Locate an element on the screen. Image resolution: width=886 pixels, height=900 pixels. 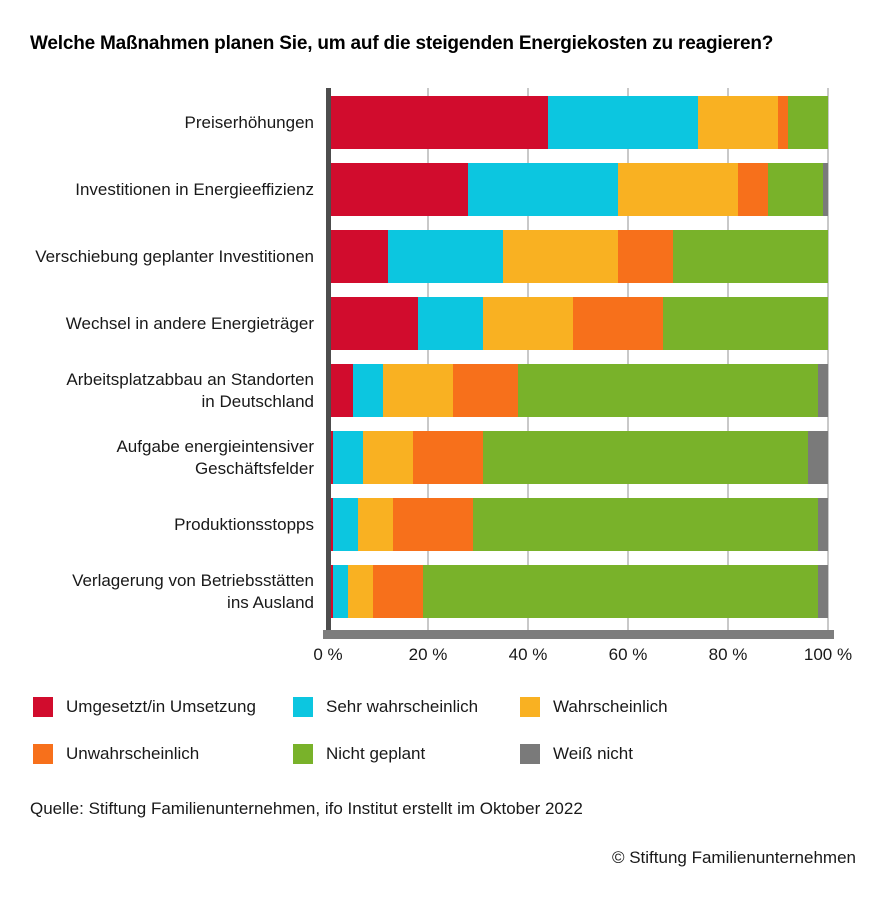
legend-item: Sehr wahrscheinlich is located at coordinates (385, 707).